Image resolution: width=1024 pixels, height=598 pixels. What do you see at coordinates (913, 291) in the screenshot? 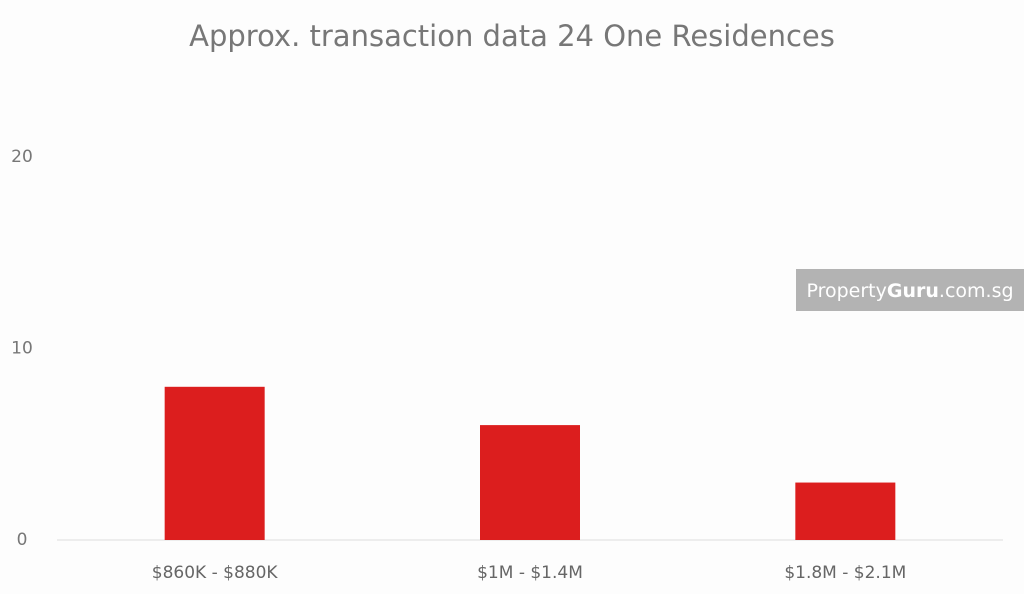
I see `watermark-part: Guru` at bounding box center [913, 291].